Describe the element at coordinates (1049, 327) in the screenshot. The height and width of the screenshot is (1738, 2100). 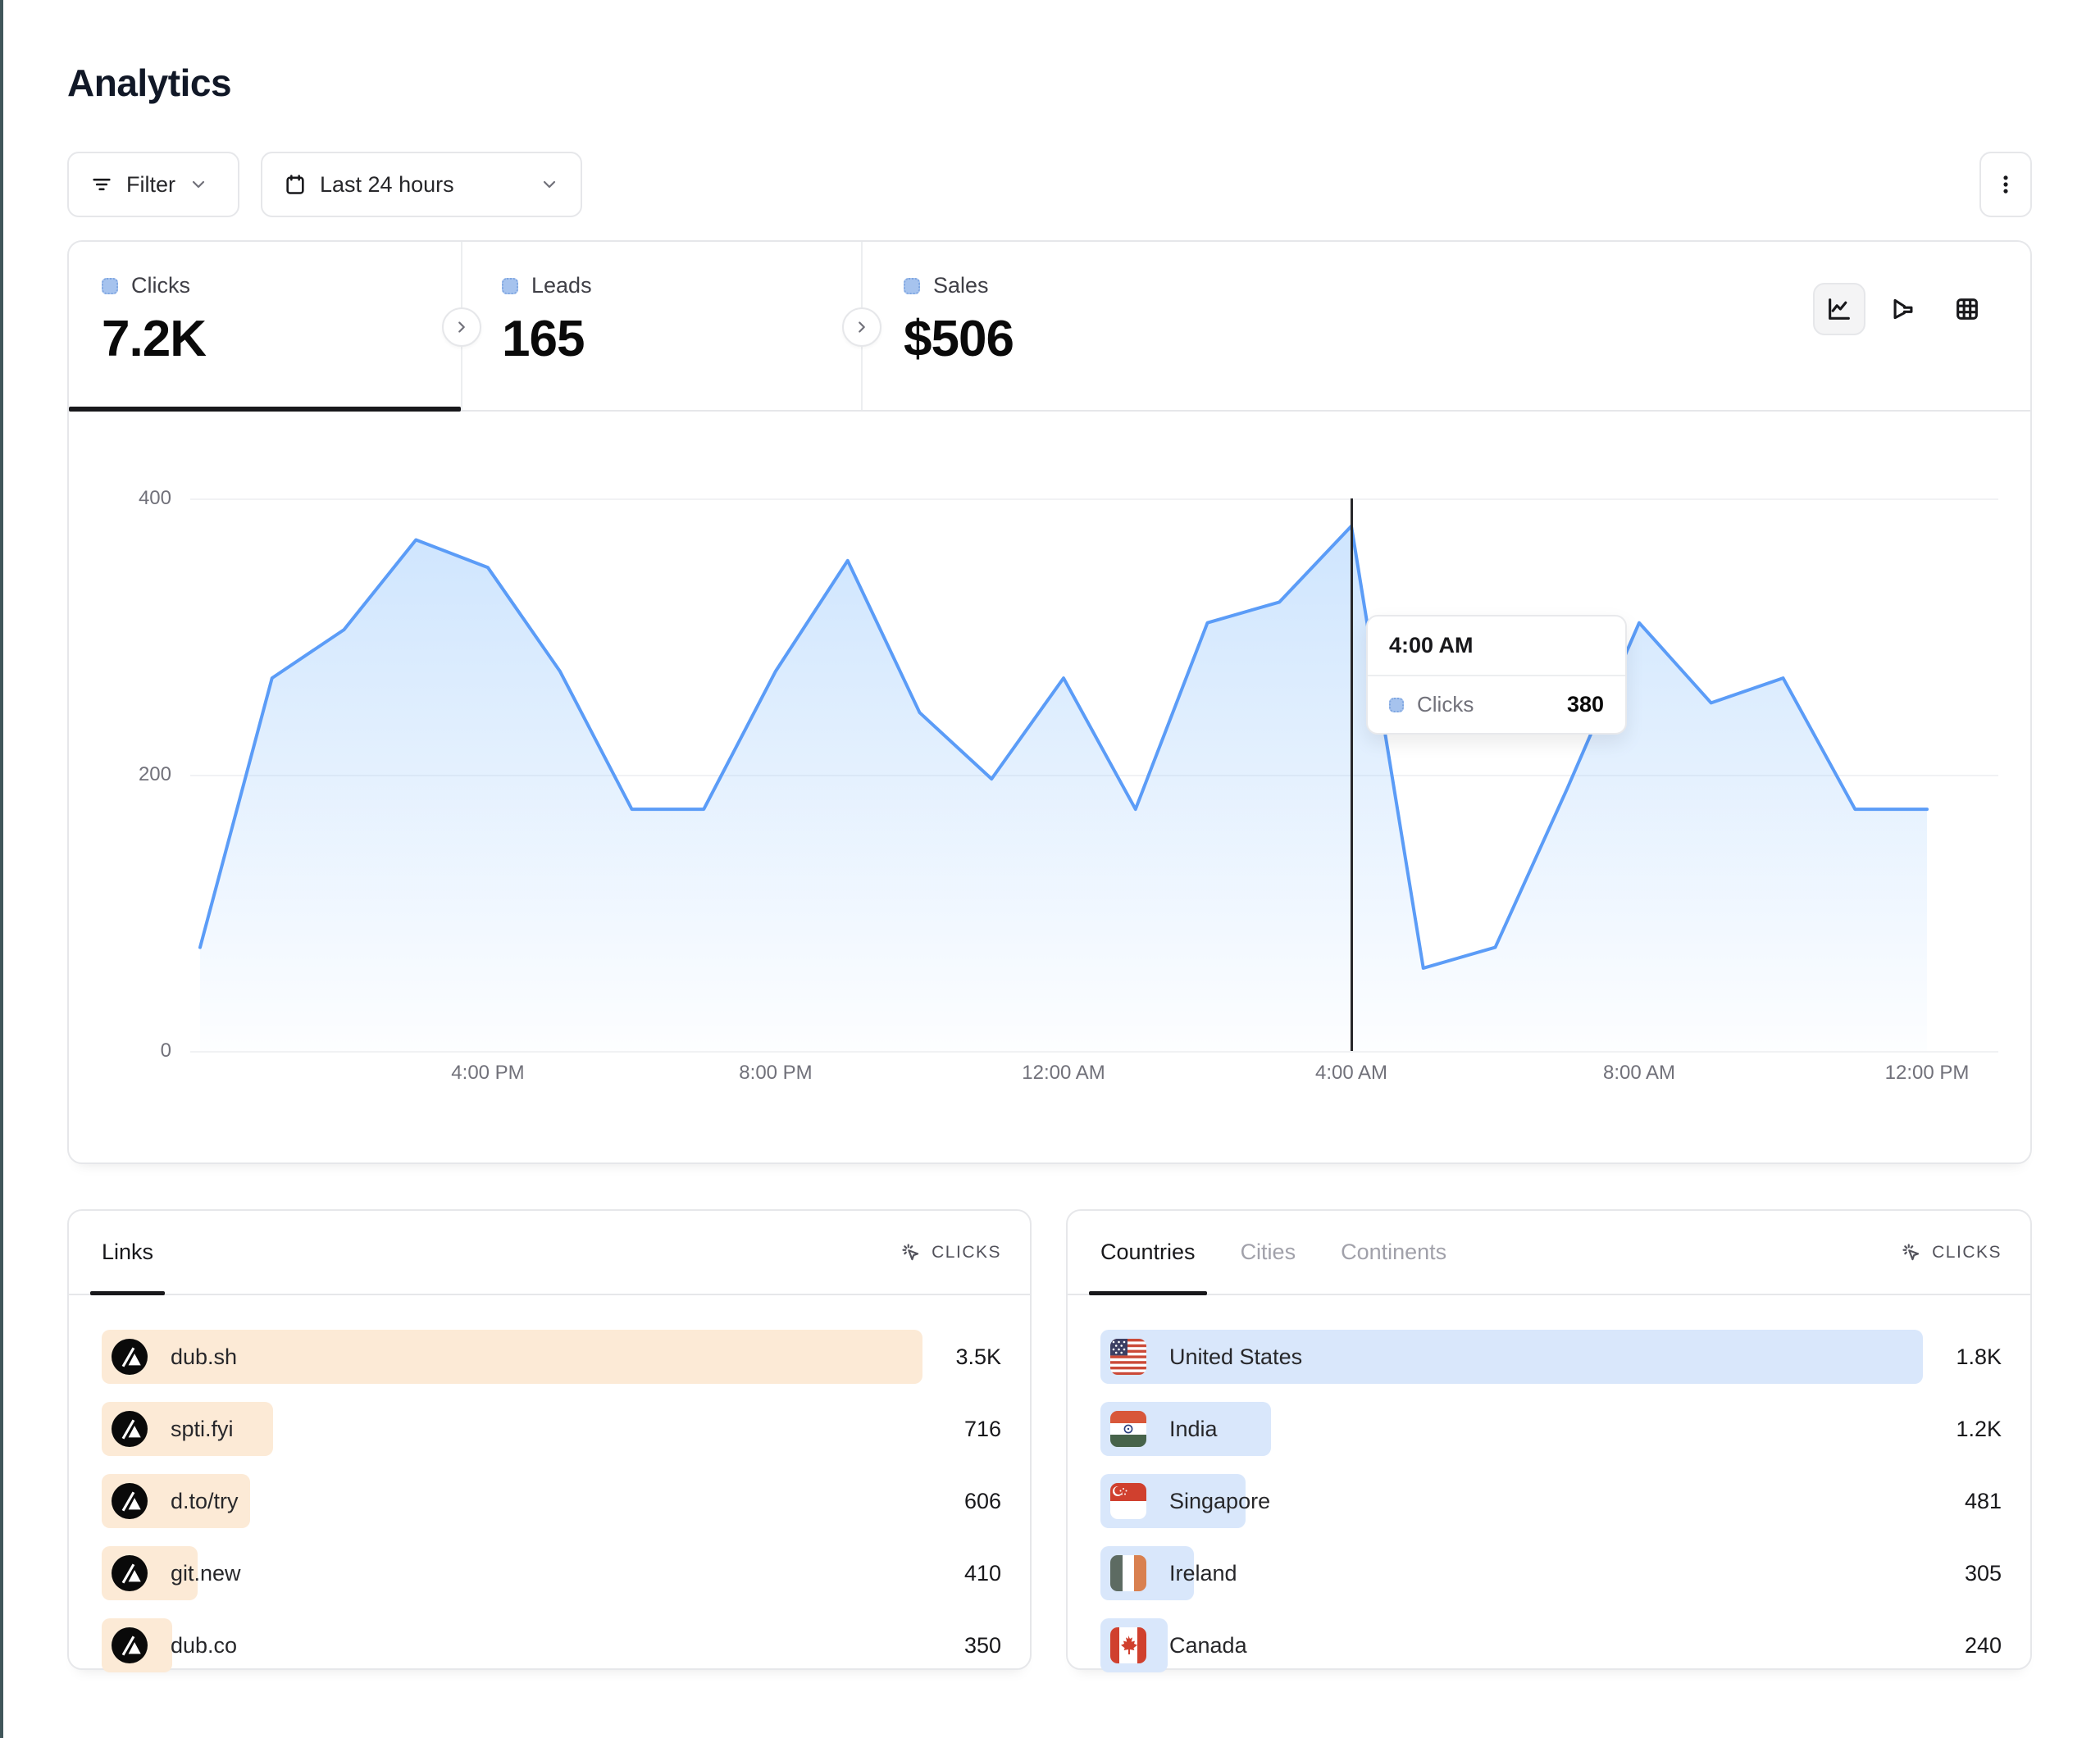
I see `stats-header: Clicks 7.2K Leads 165 Sales $506` at that location.